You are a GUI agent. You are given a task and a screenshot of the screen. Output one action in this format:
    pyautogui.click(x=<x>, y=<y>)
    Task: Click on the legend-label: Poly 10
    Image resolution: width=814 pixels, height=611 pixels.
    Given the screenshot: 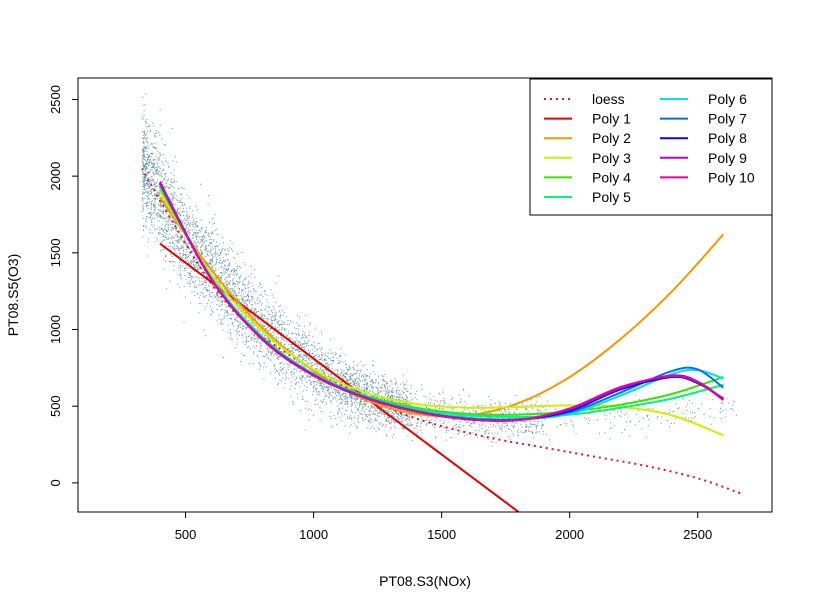 What is the action you would take?
    pyautogui.click(x=731, y=177)
    